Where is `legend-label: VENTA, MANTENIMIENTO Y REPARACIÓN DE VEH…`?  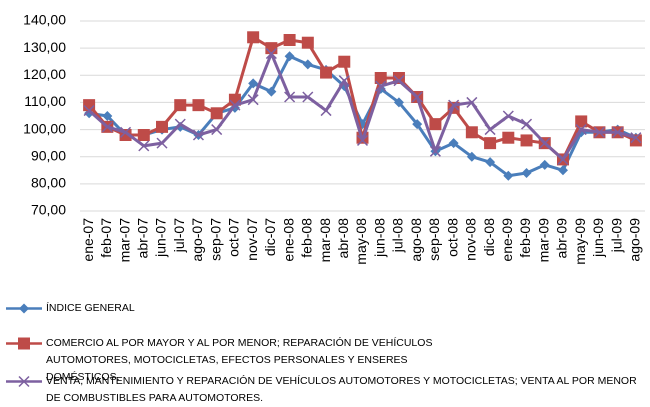 legend-label: VENTA, MANTENIMIENTO Y REPARACIÓN DE VEH… is located at coordinates (341, 389).